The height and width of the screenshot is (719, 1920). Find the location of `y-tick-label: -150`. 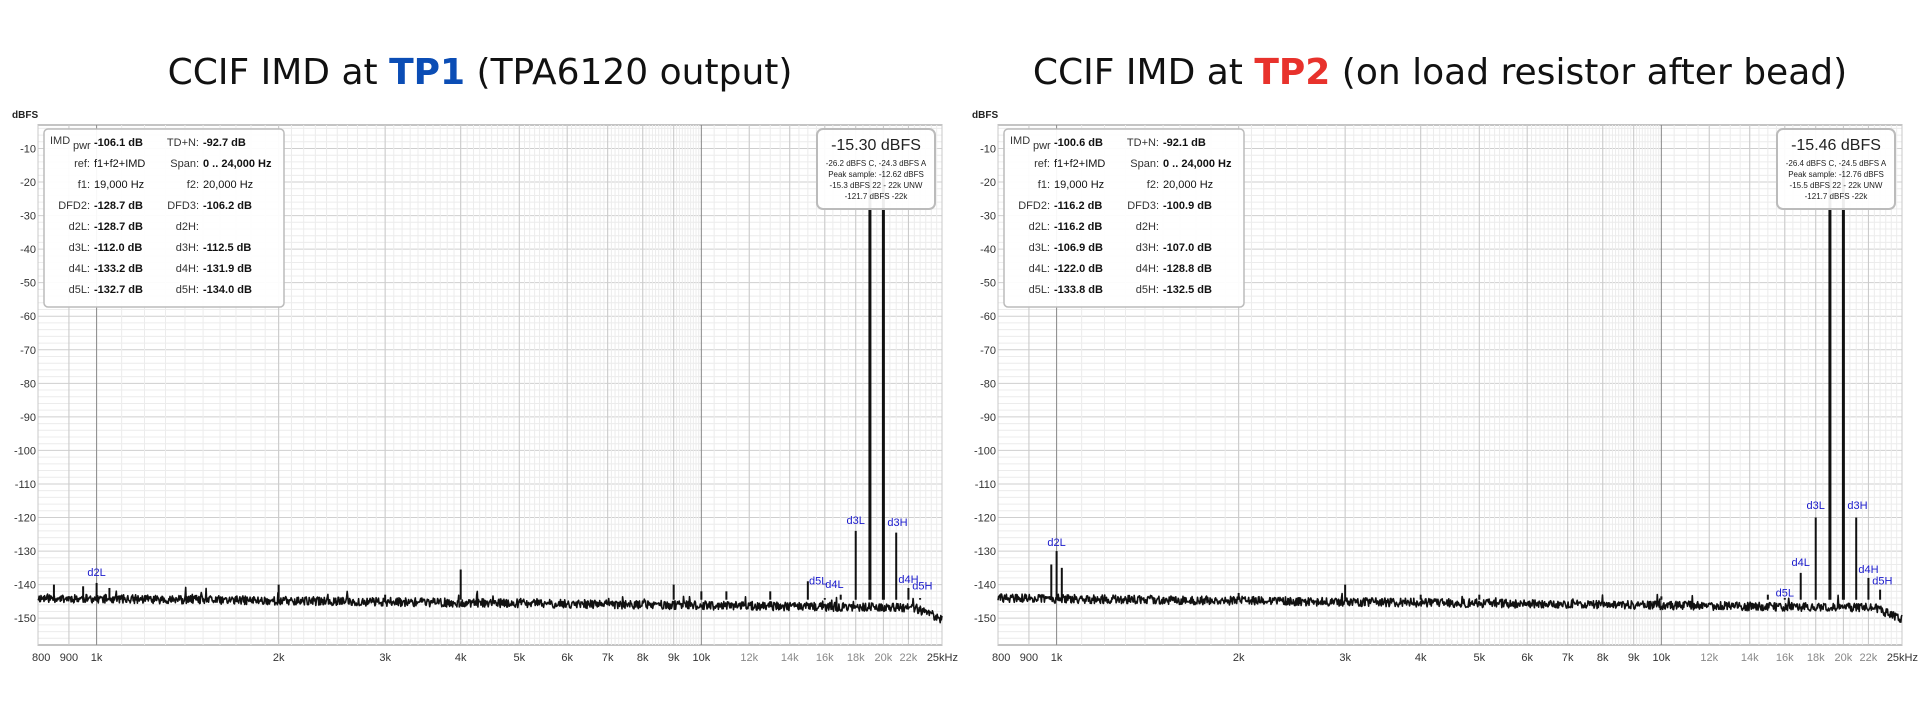

y-tick-label: -150 is located at coordinates (25, 619).